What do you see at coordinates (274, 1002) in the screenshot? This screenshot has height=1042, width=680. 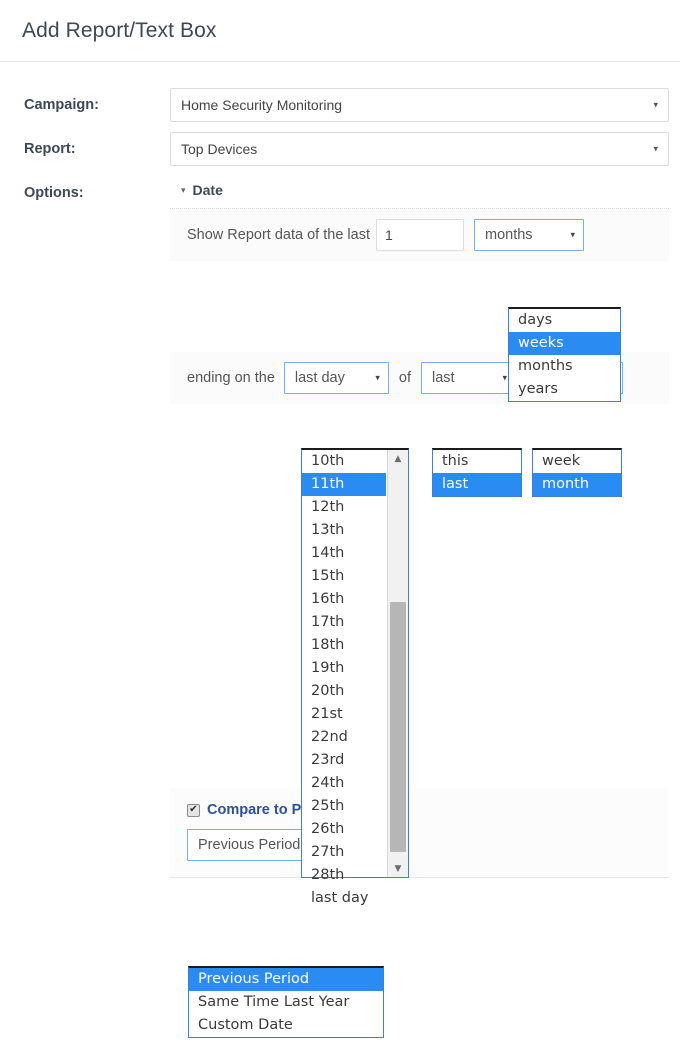 I see `compare-option: Same Time Last Year` at bounding box center [274, 1002].